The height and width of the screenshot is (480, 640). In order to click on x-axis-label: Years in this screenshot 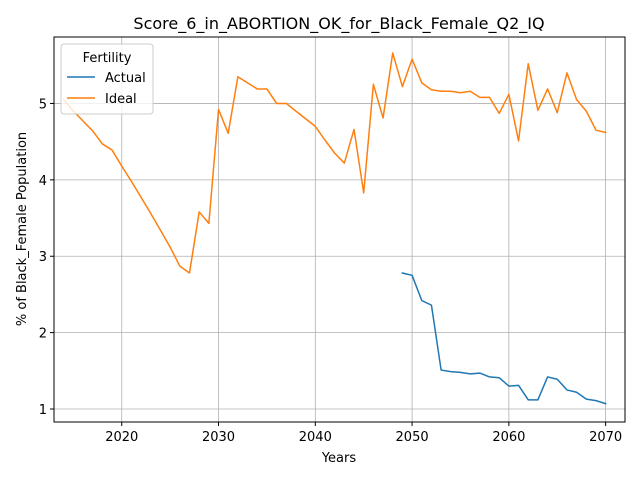, I will do `click(339, 458)`.